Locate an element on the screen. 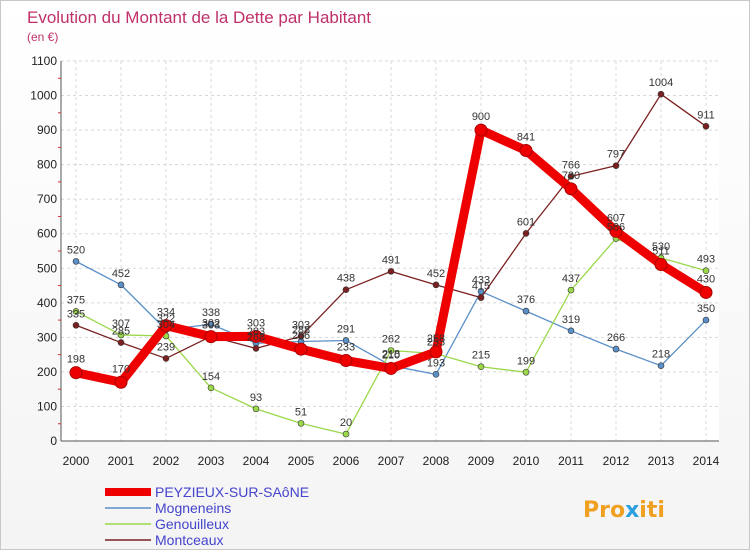 This screenshot has height=551, width=750. data-label: 154 is located at coordinates (211, 377).